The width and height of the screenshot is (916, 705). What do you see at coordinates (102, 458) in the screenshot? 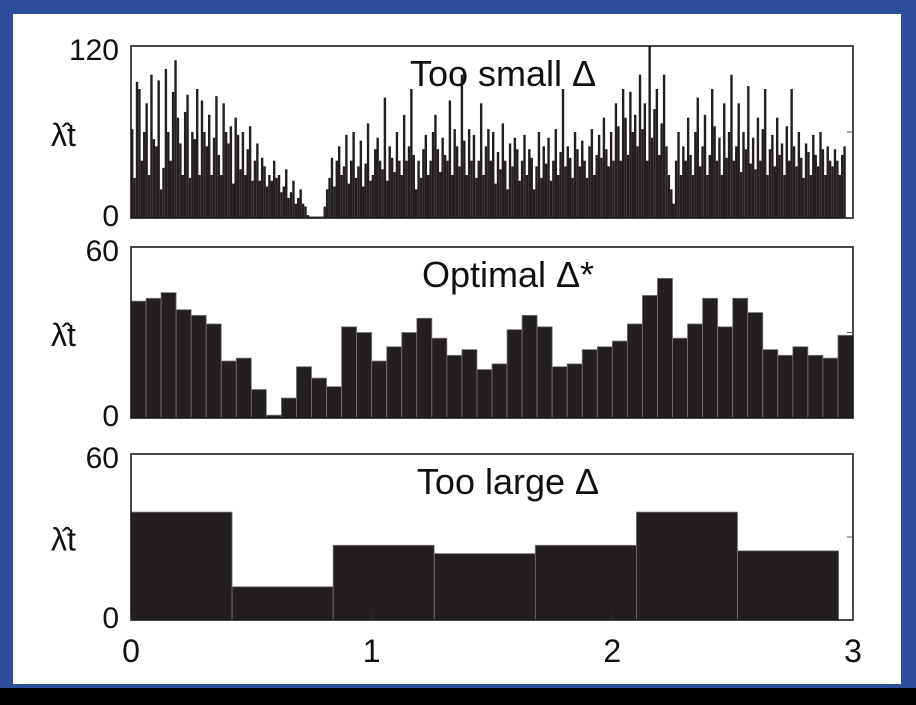
I see `too-large-ytick-top: 60` at bounding box center [102, 458].